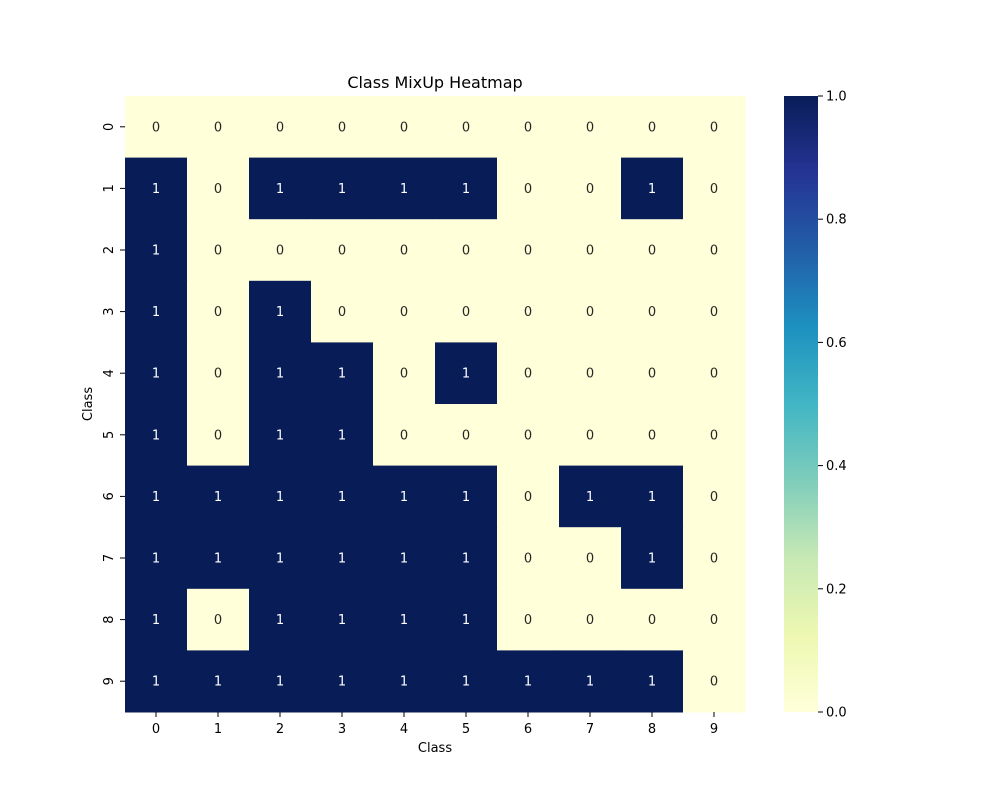  What do you see at coordinates (404, 729) in the screenshot?
I see `x-tick-label: 4` at bounding box center [404, 729].